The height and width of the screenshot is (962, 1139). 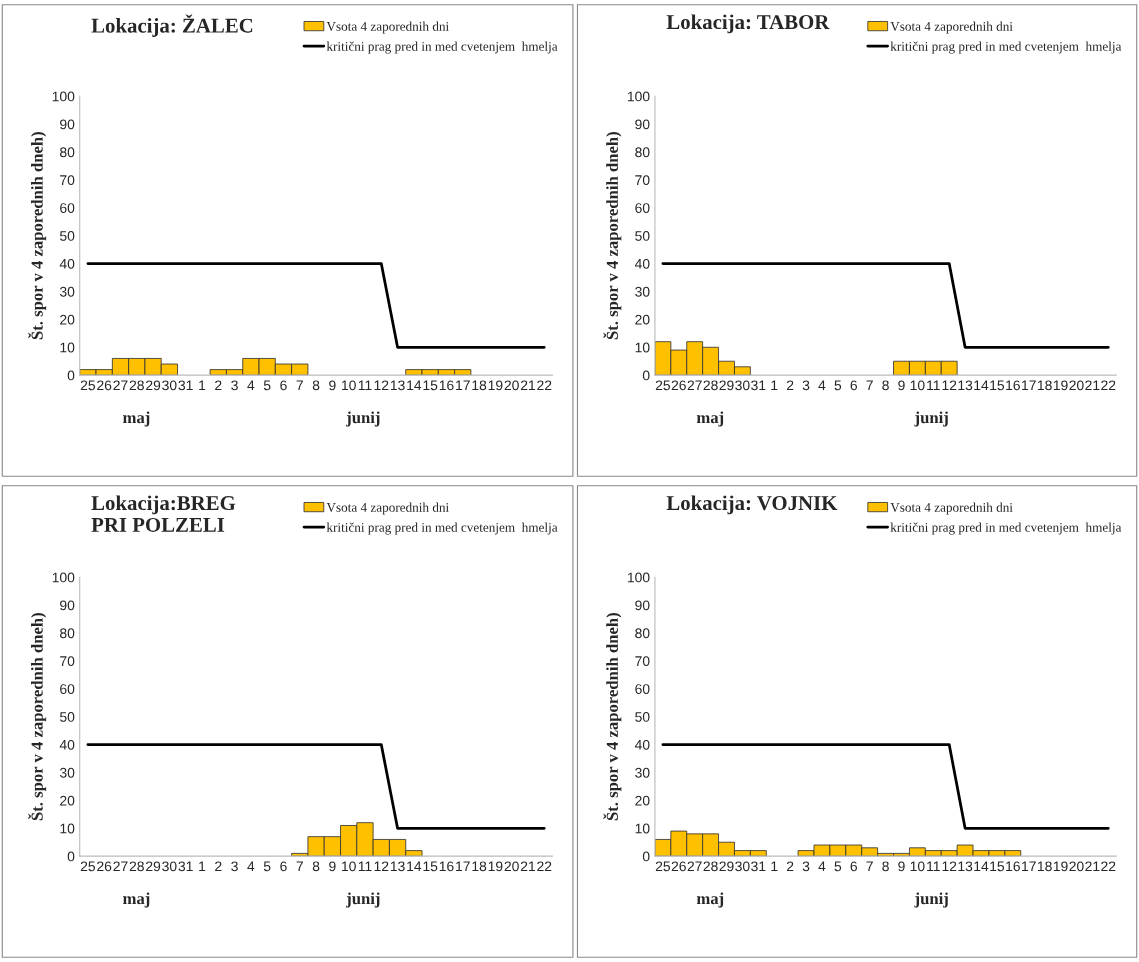 What do you see at coordinates (67, 236) in the screenshot?
I see `y-tick-label: 50` at bounding box center [67, 236].